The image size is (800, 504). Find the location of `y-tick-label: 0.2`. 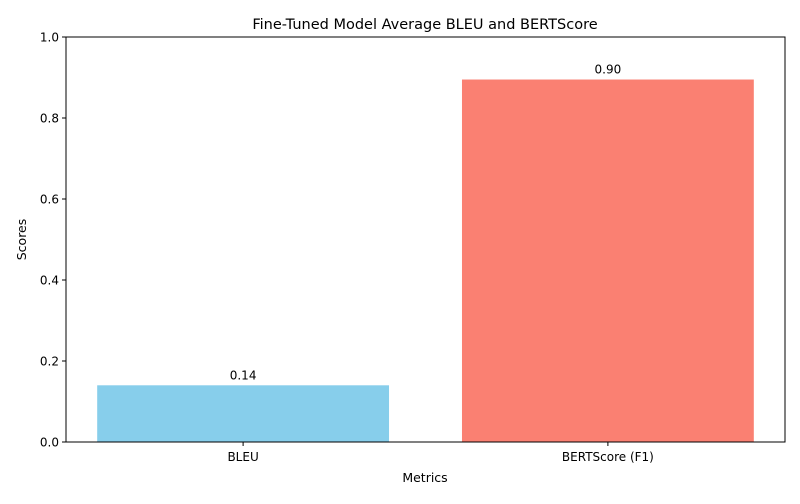

y-tick-label: 0.2 is located at coordinates (49, 362).